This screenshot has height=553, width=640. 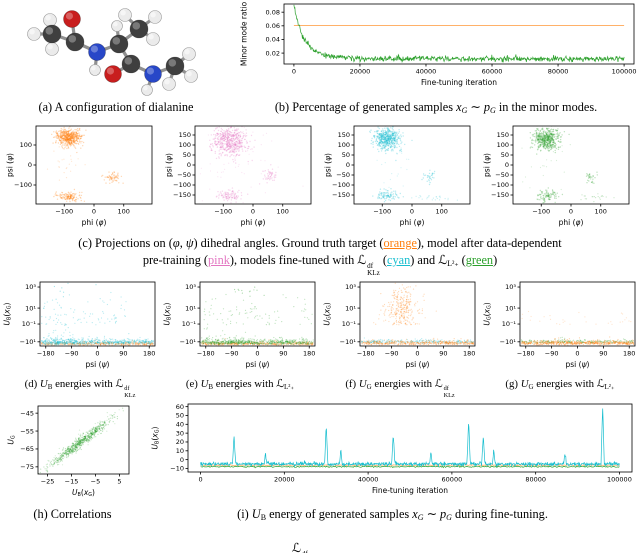 What do you see at coordinates (72, 354) in the screenshot?
I see `svg-text: −90` at bounding box center [72, 354].